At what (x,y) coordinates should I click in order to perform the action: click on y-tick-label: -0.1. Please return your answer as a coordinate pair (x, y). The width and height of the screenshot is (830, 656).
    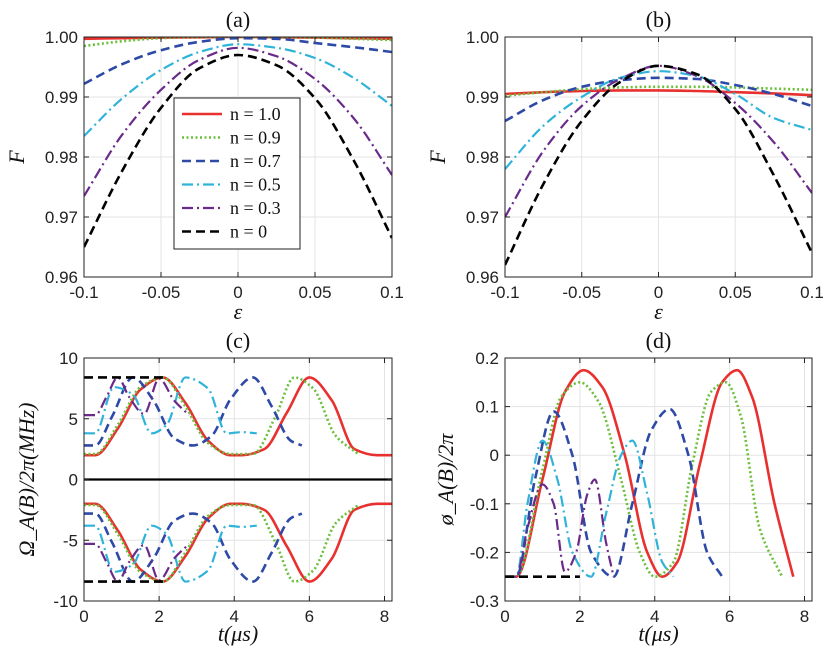
    Looking at the image, I should click on (484, 504).